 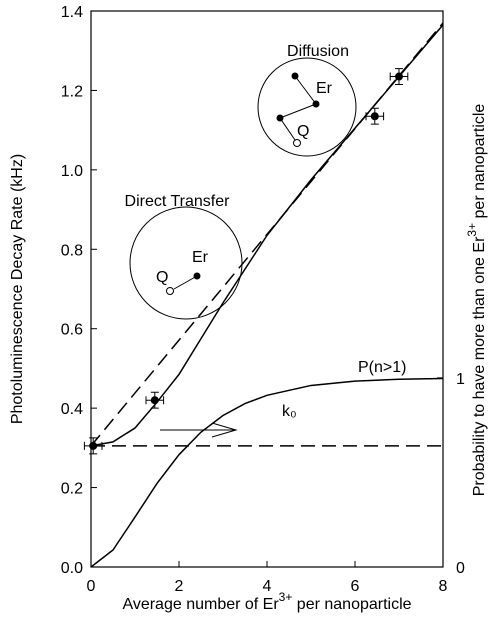 I want to click on y2-label-tail: per nanoparticle, so click(x=479, y=163).